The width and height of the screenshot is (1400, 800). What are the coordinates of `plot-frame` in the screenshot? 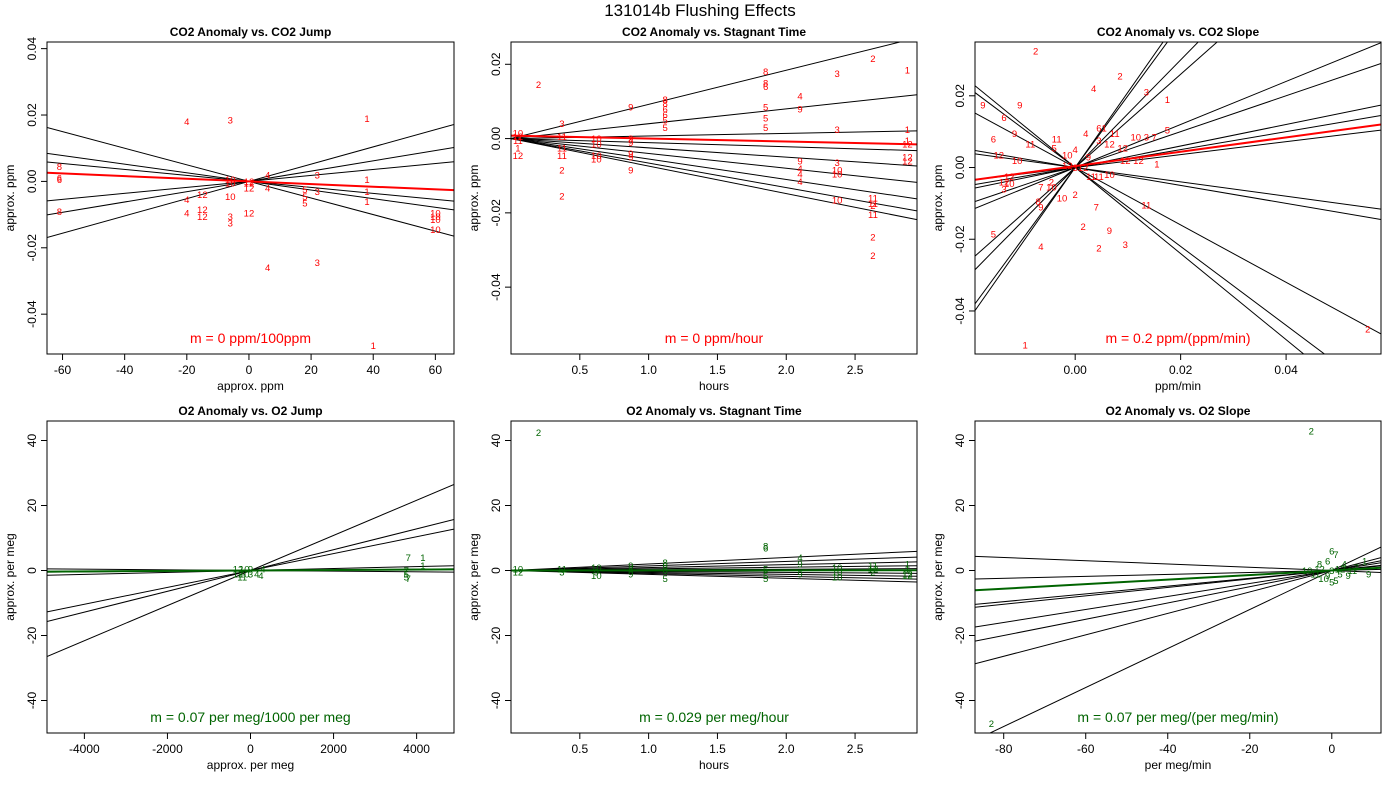 It's located at (250, 198).